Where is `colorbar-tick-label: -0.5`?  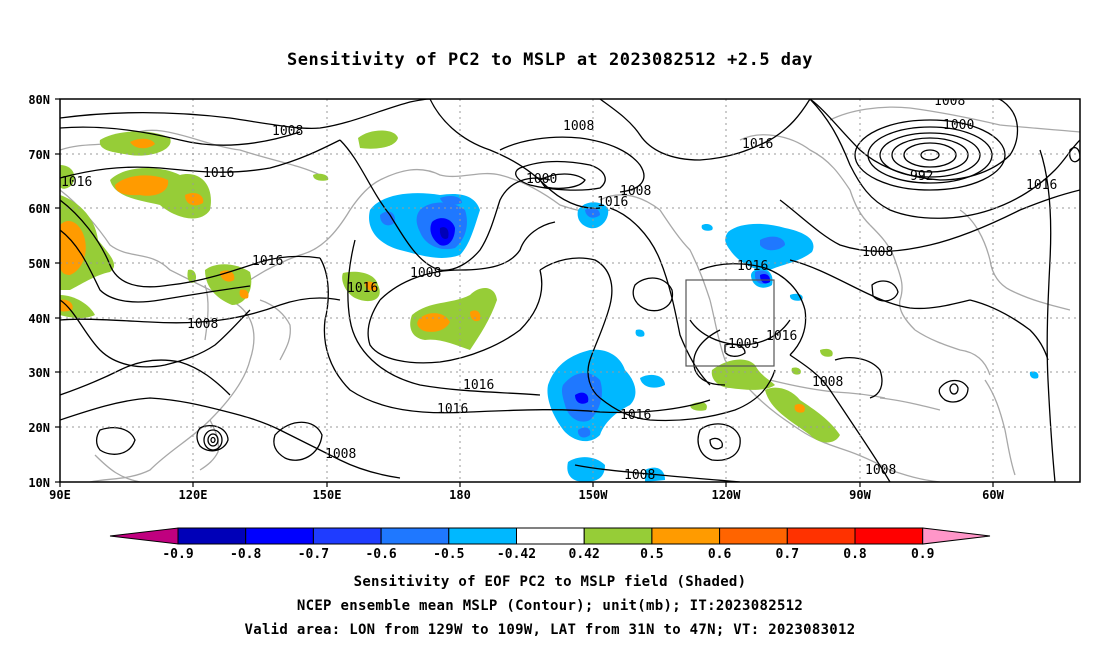
colorbar-tick-label: -0.5 is located at coordinates (448, 554).